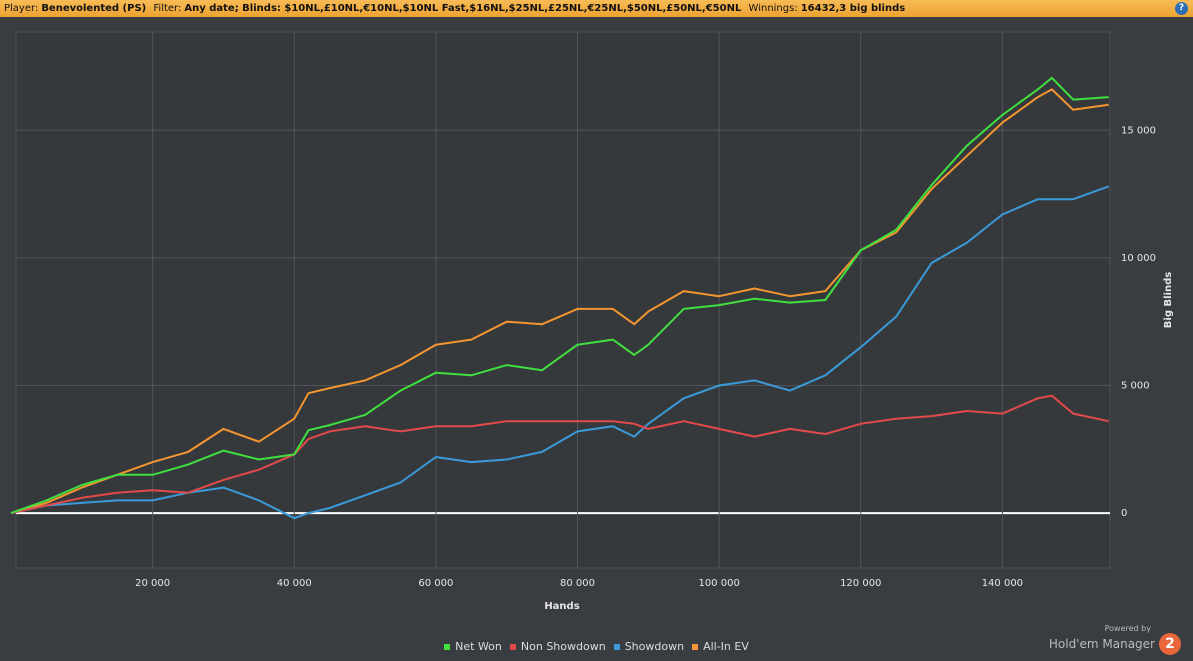  Describe the element at coordinates (853, 8) in the screenshot. I see `winnings: 16432,3 big blinds` at that location.